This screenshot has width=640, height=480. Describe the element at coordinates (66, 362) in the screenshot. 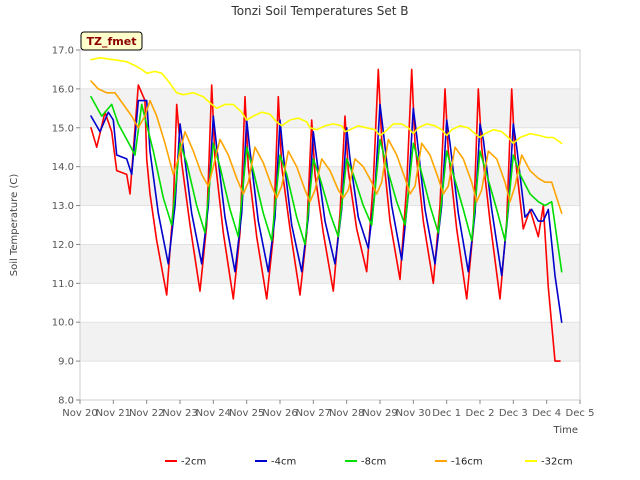

I see `y-tick-label: 9.0` at that location.